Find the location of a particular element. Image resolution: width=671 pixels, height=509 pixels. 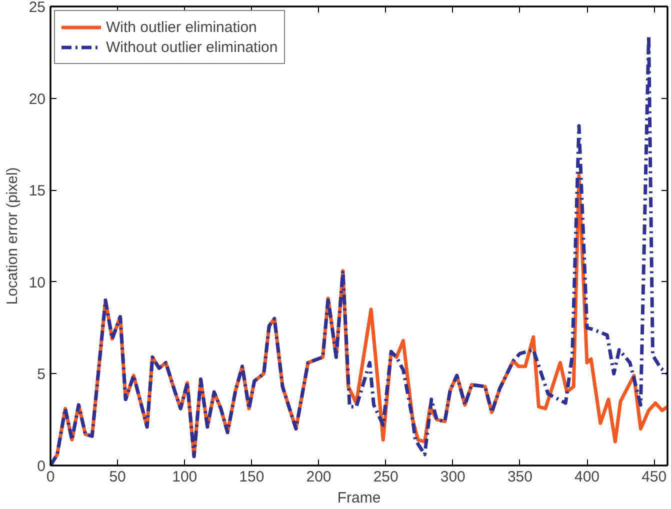

y-axis-title: Location error (pixel) is located at coordinates (12, 236).